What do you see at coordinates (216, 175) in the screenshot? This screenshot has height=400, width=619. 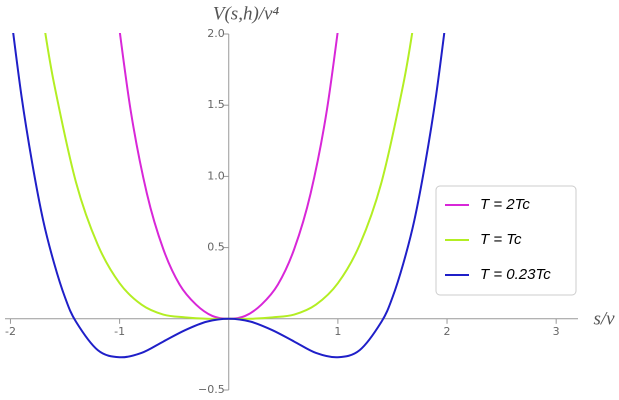 I see `y-tick-label: 1.0` at bounding box center [216, 175].